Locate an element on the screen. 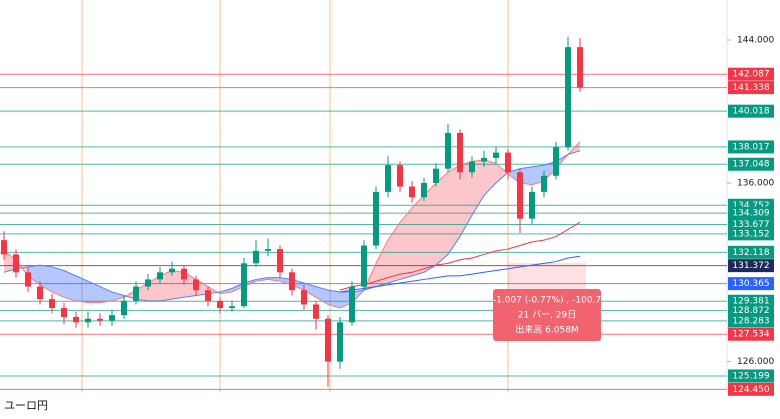 This screenshot has width=780, height=419. tooltip-box is located at coordinates (547, 315).